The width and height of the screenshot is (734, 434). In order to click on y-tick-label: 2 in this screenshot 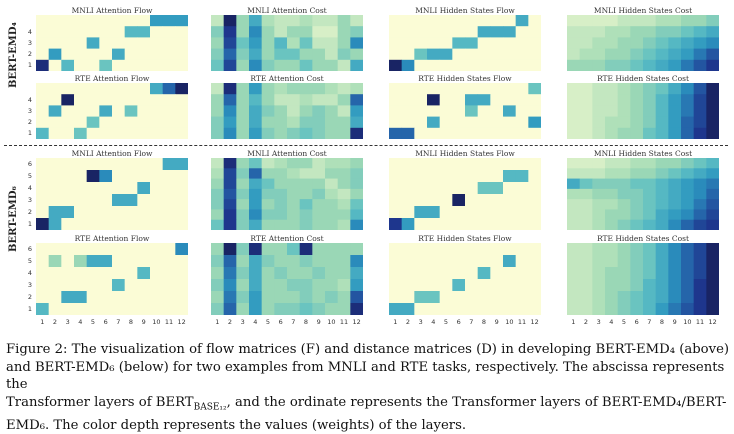, I will do `click(30, 122)`.